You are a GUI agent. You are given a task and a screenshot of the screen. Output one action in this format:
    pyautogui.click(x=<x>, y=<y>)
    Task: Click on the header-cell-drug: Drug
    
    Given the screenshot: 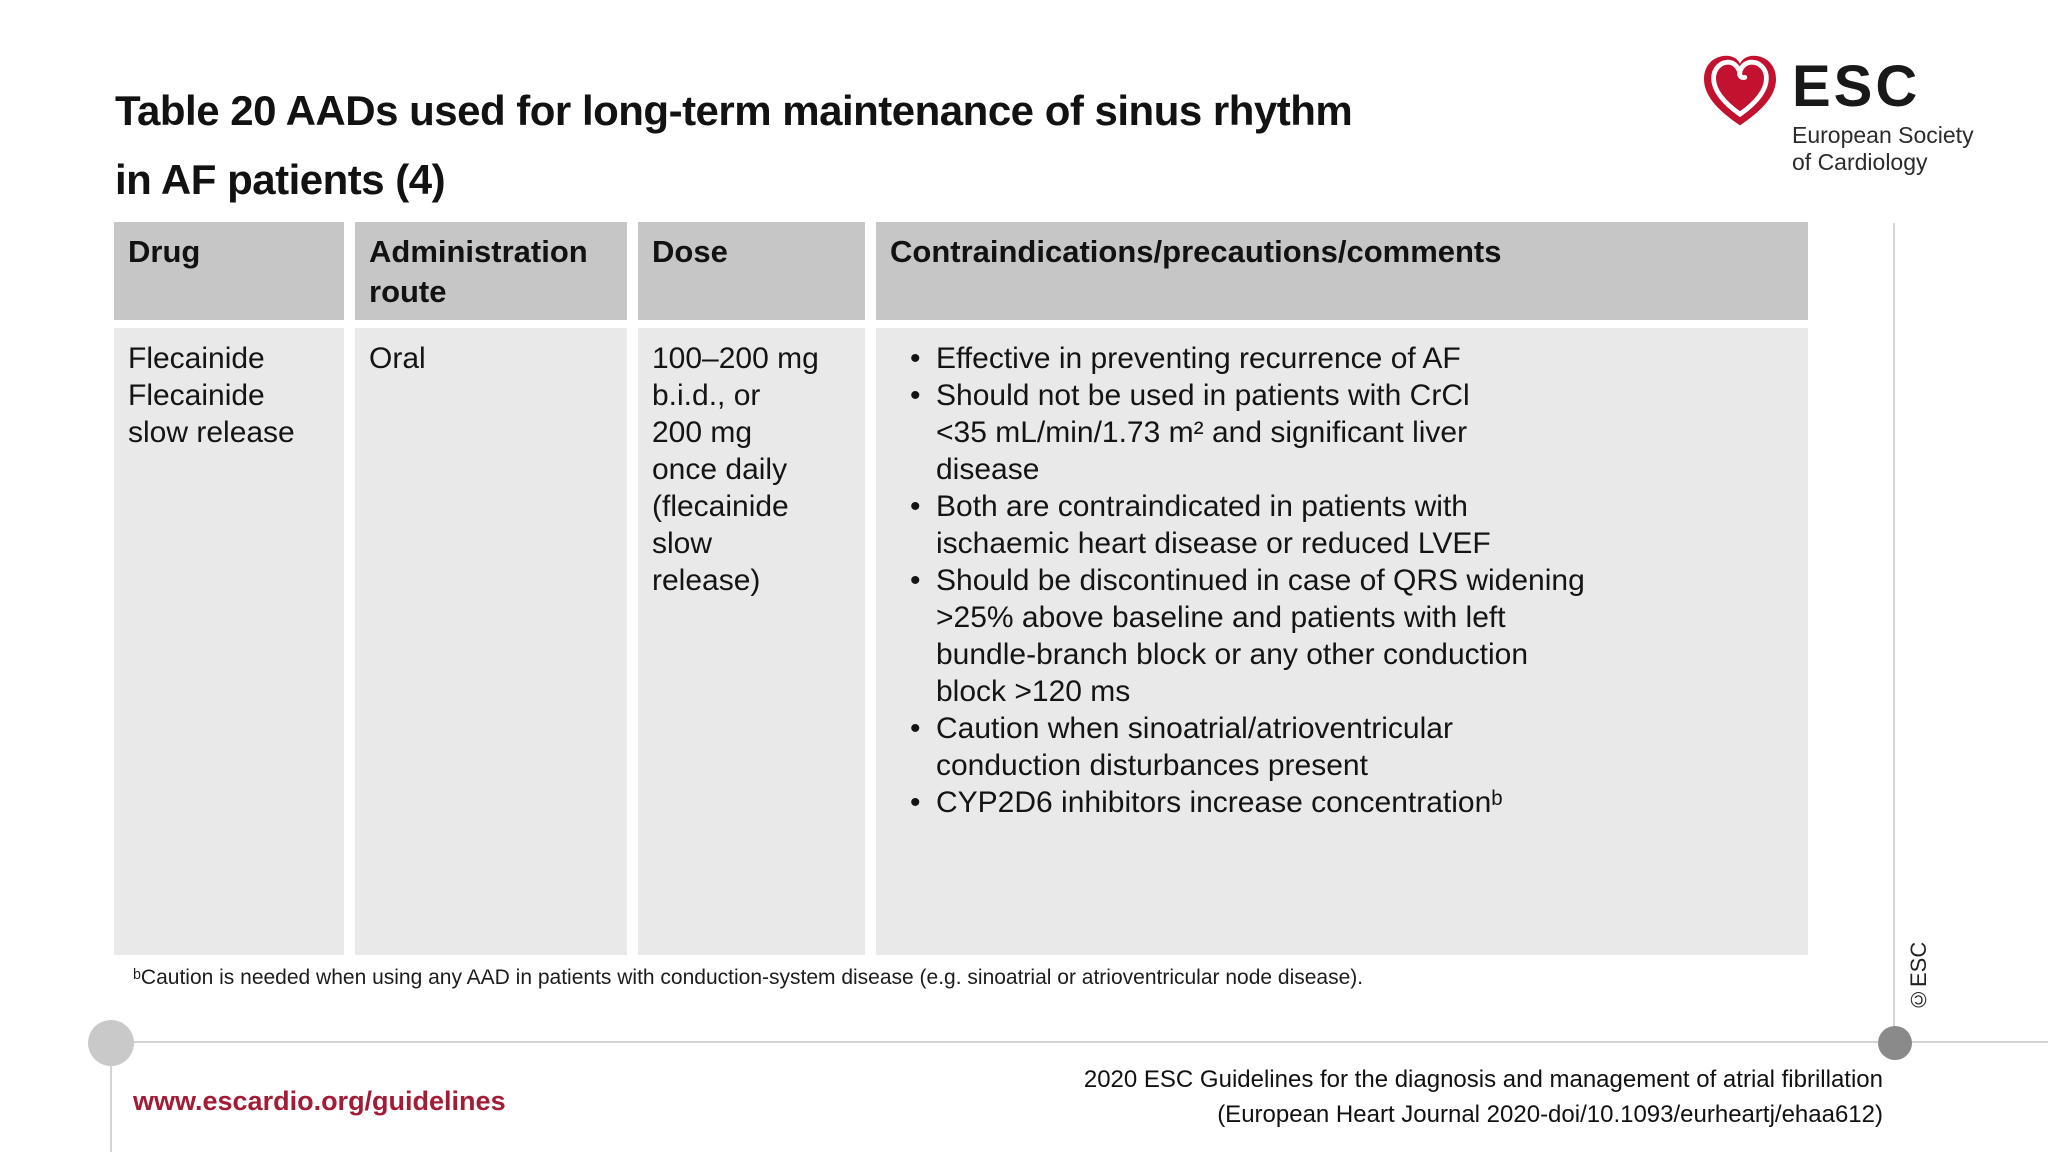 What is the action you would take?
    pyautogui.click(x=229, y=271)
    